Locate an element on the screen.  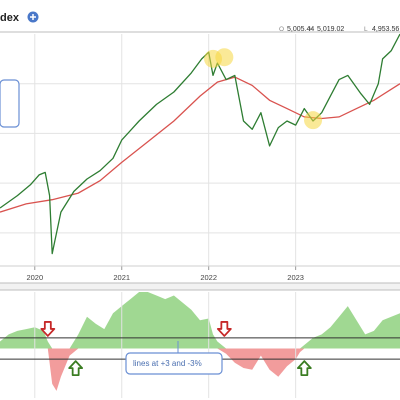
plus-circle-icon is located at coordinates (33, 17).